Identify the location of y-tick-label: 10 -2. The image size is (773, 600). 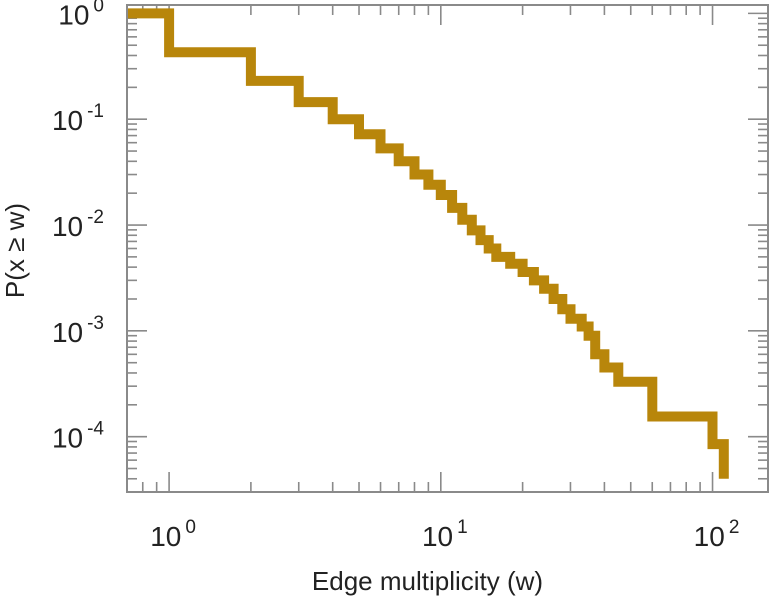
(78, 224).